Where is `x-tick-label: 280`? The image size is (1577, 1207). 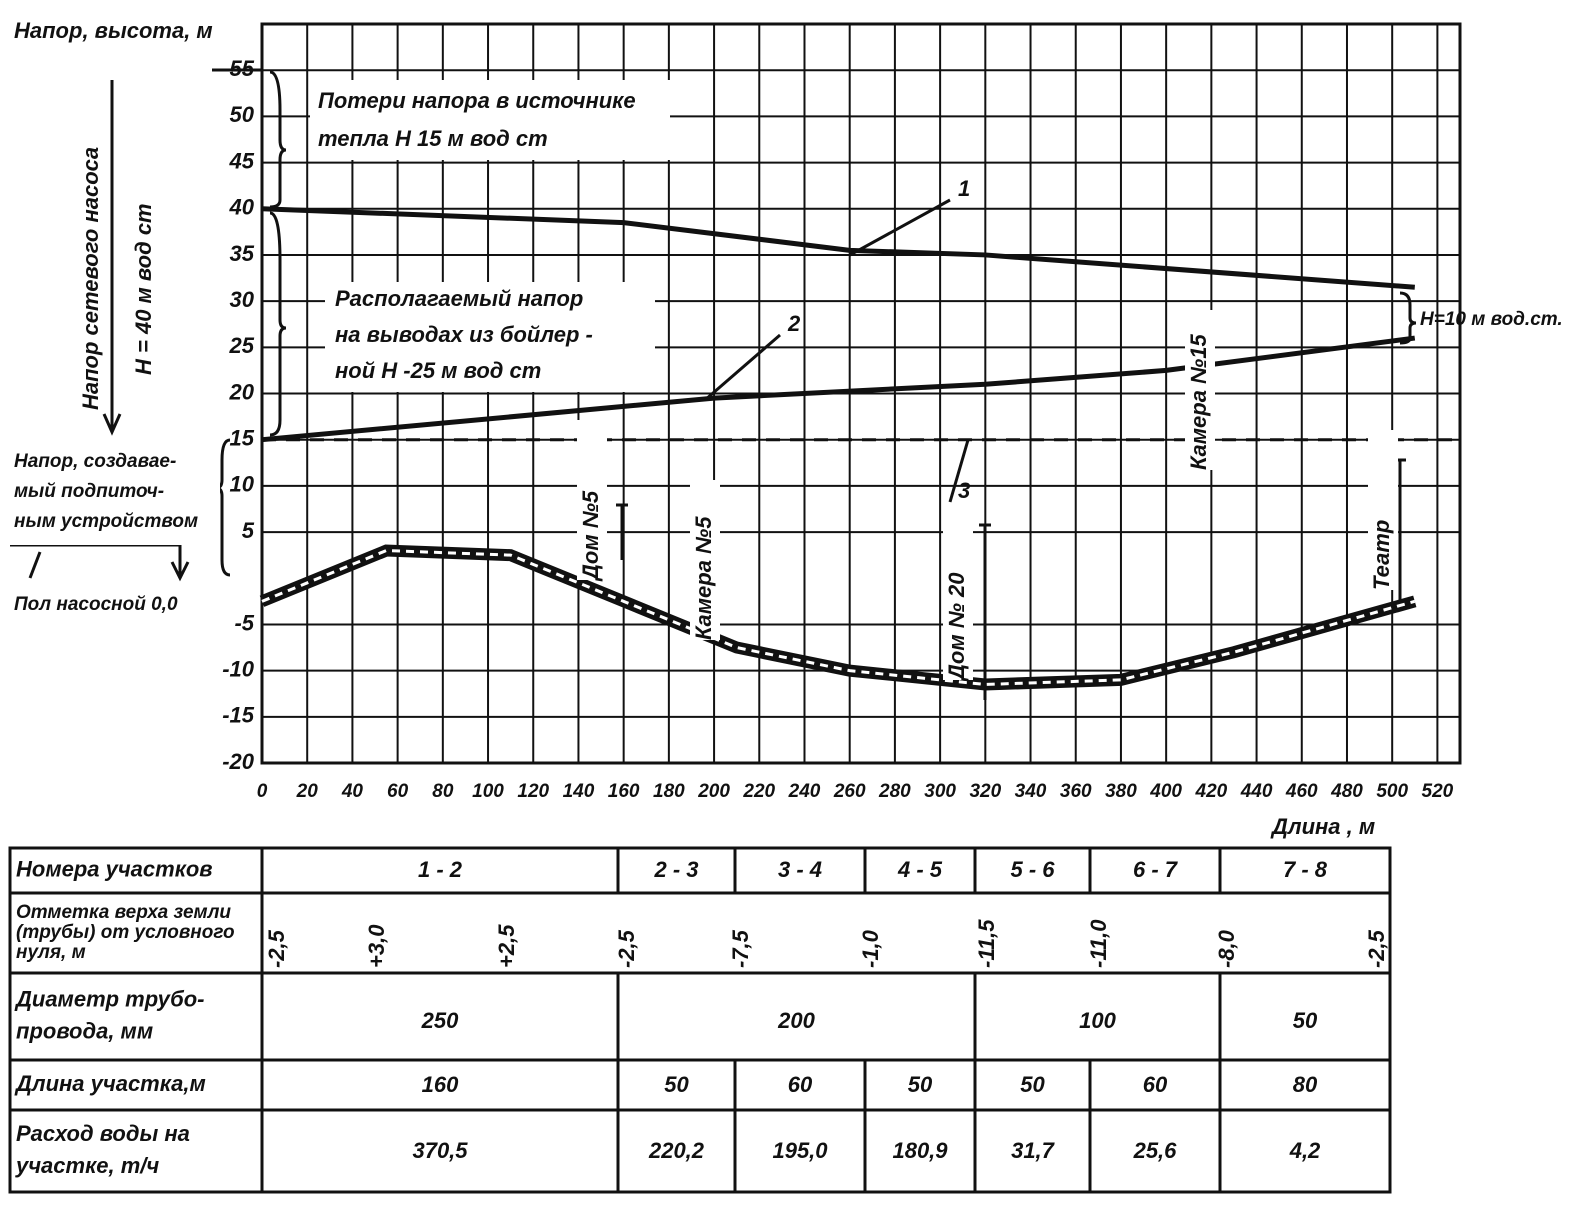
x-tick-label: 280 is located at coordinates (894, 791).